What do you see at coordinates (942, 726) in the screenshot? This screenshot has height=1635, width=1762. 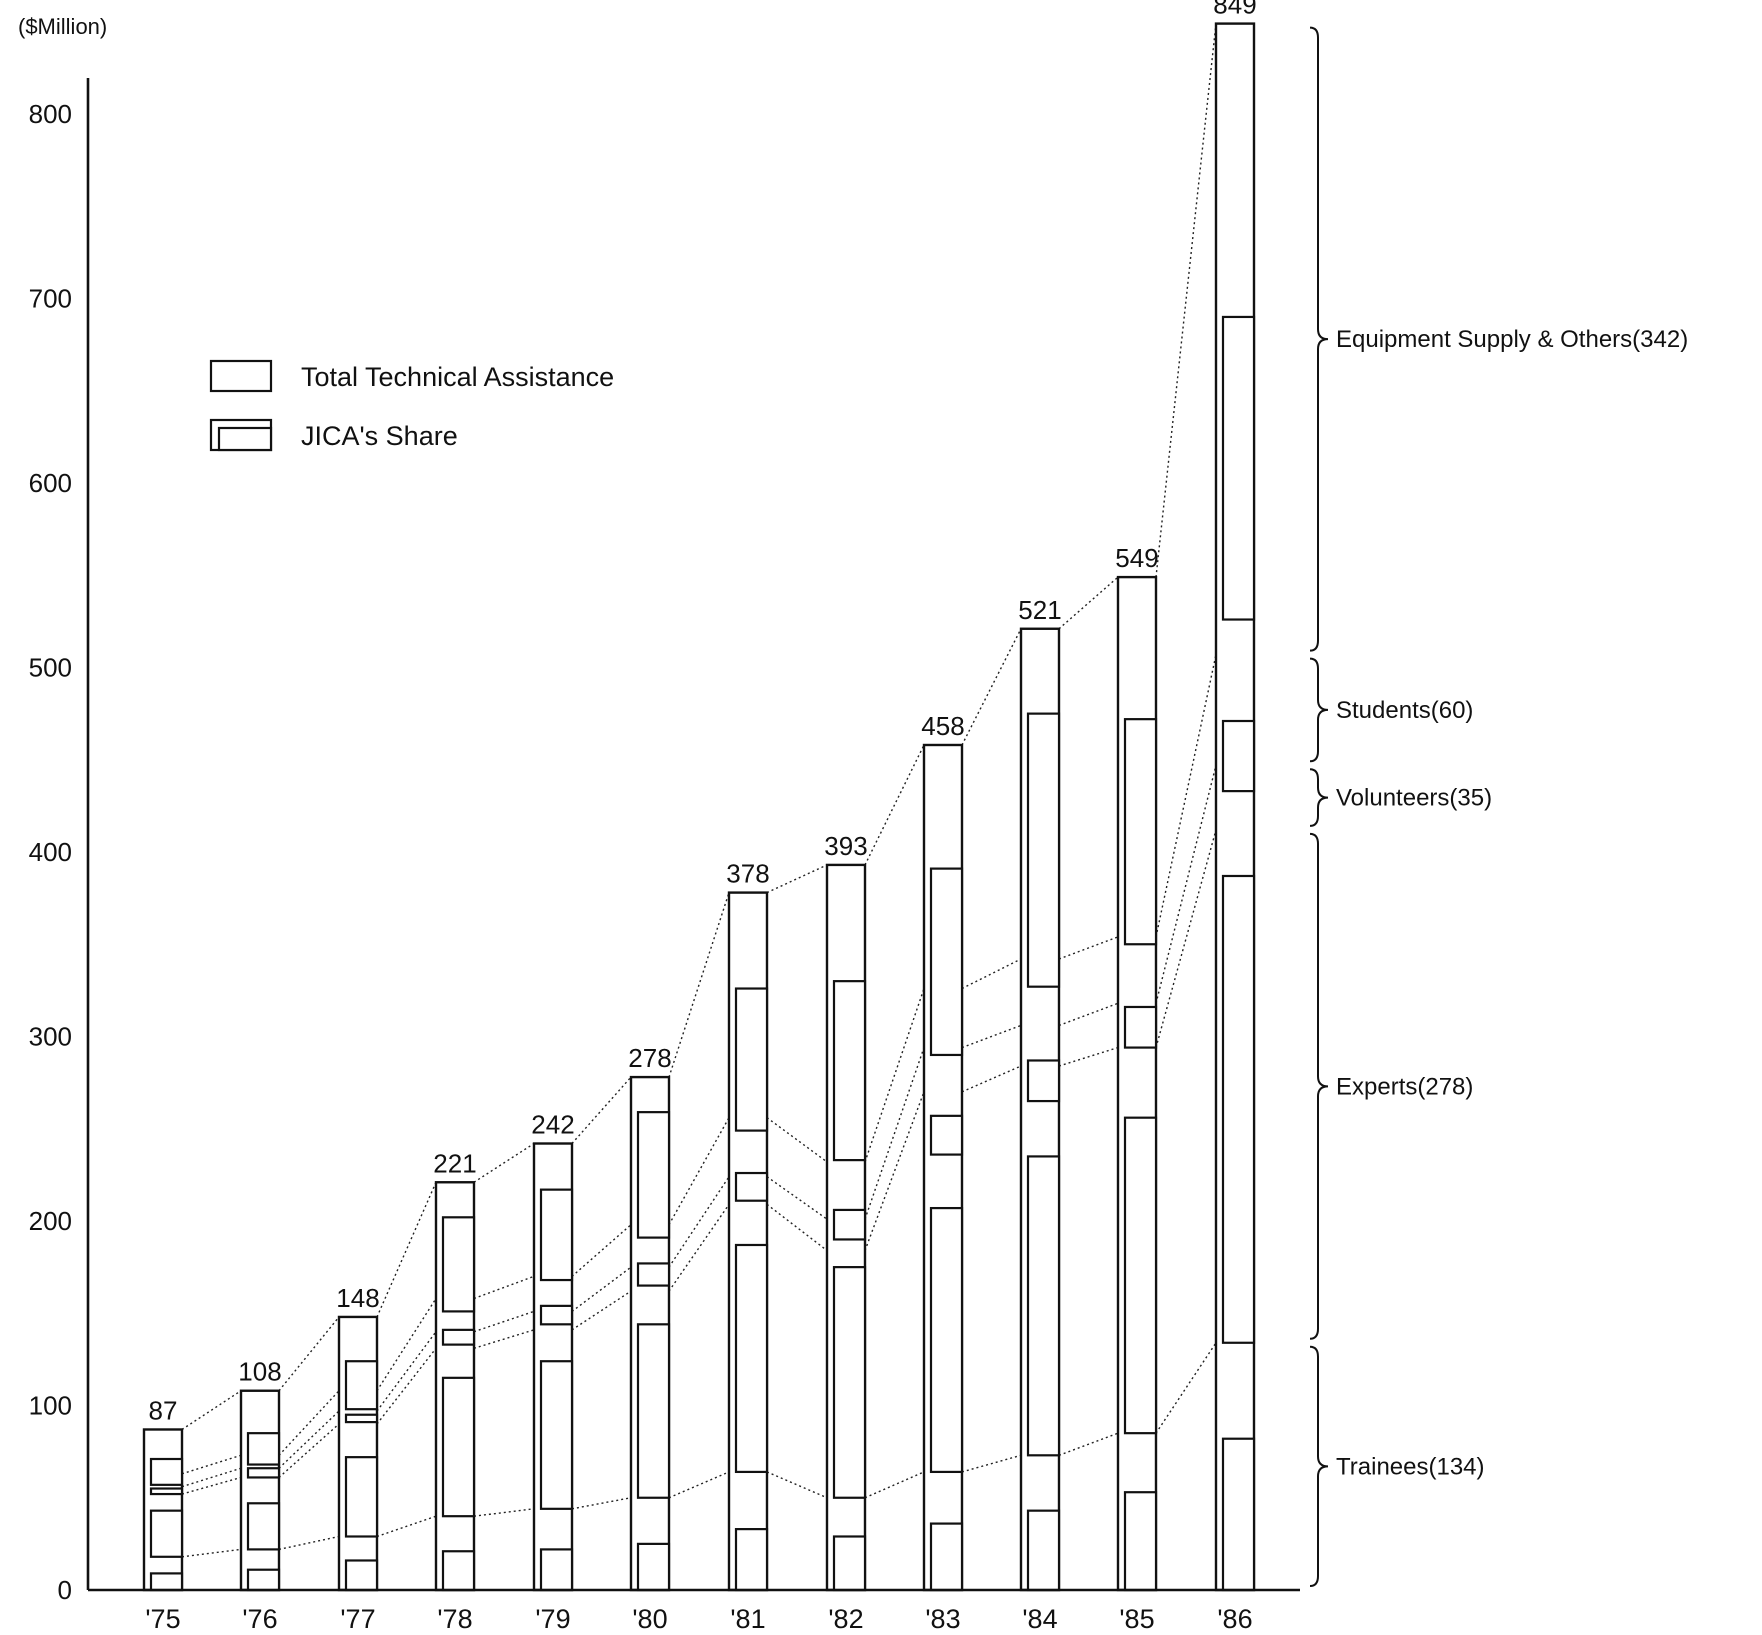 I see `bar-total-label: 458` at bounding box center [942, 726].